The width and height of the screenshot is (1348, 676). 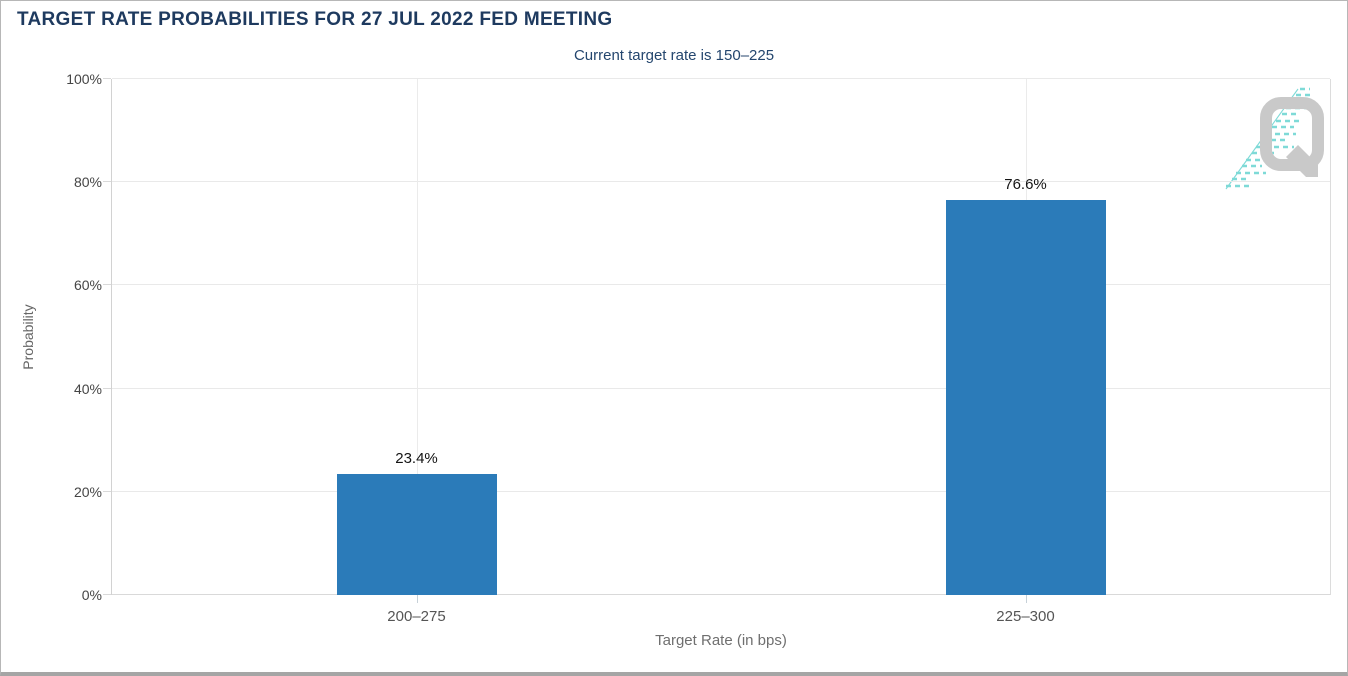 What do you see at coordinates (416, 459) in the screenshot?
I see `bar-value-label: 23.4%` at bounding box center [416, 459].